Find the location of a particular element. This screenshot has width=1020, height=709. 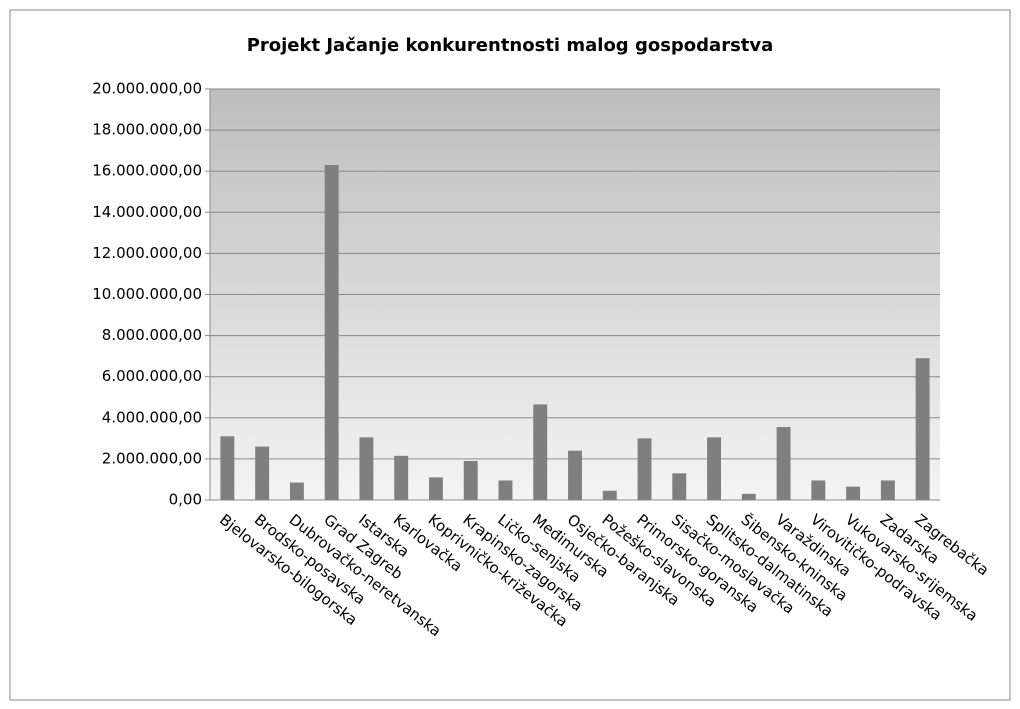

y-tick-label: 10.000.000,00 is located at coordinates (147, 294).